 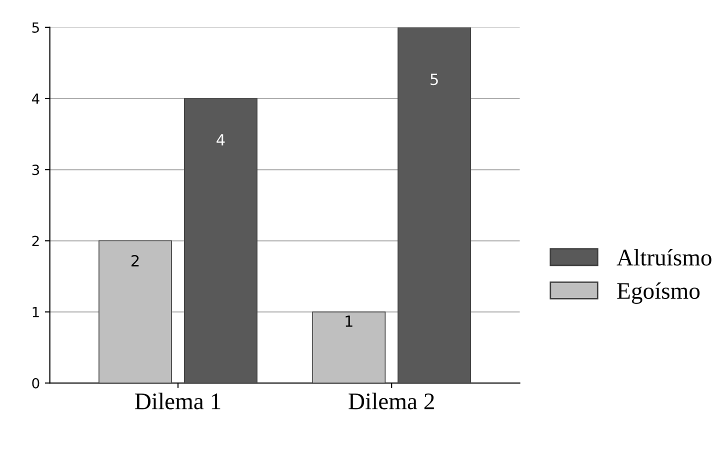 What do you see at coordinates (36, 99) in the screenshot?
I see `y-tick-label: 4` at bounding box center [36, 99].